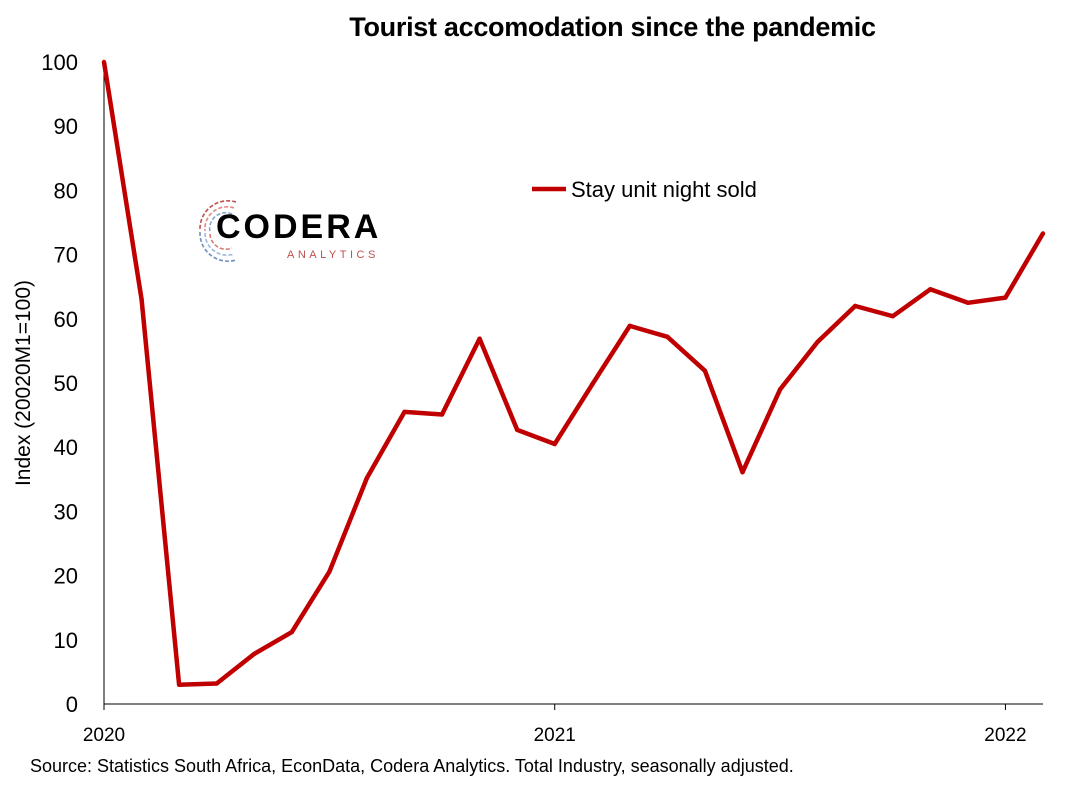 The height and width of the screenshot is (788, 1080). Describe the element at coordinates (66, 511) in the screenshot. I see `y-tick-label: 30` at that location.